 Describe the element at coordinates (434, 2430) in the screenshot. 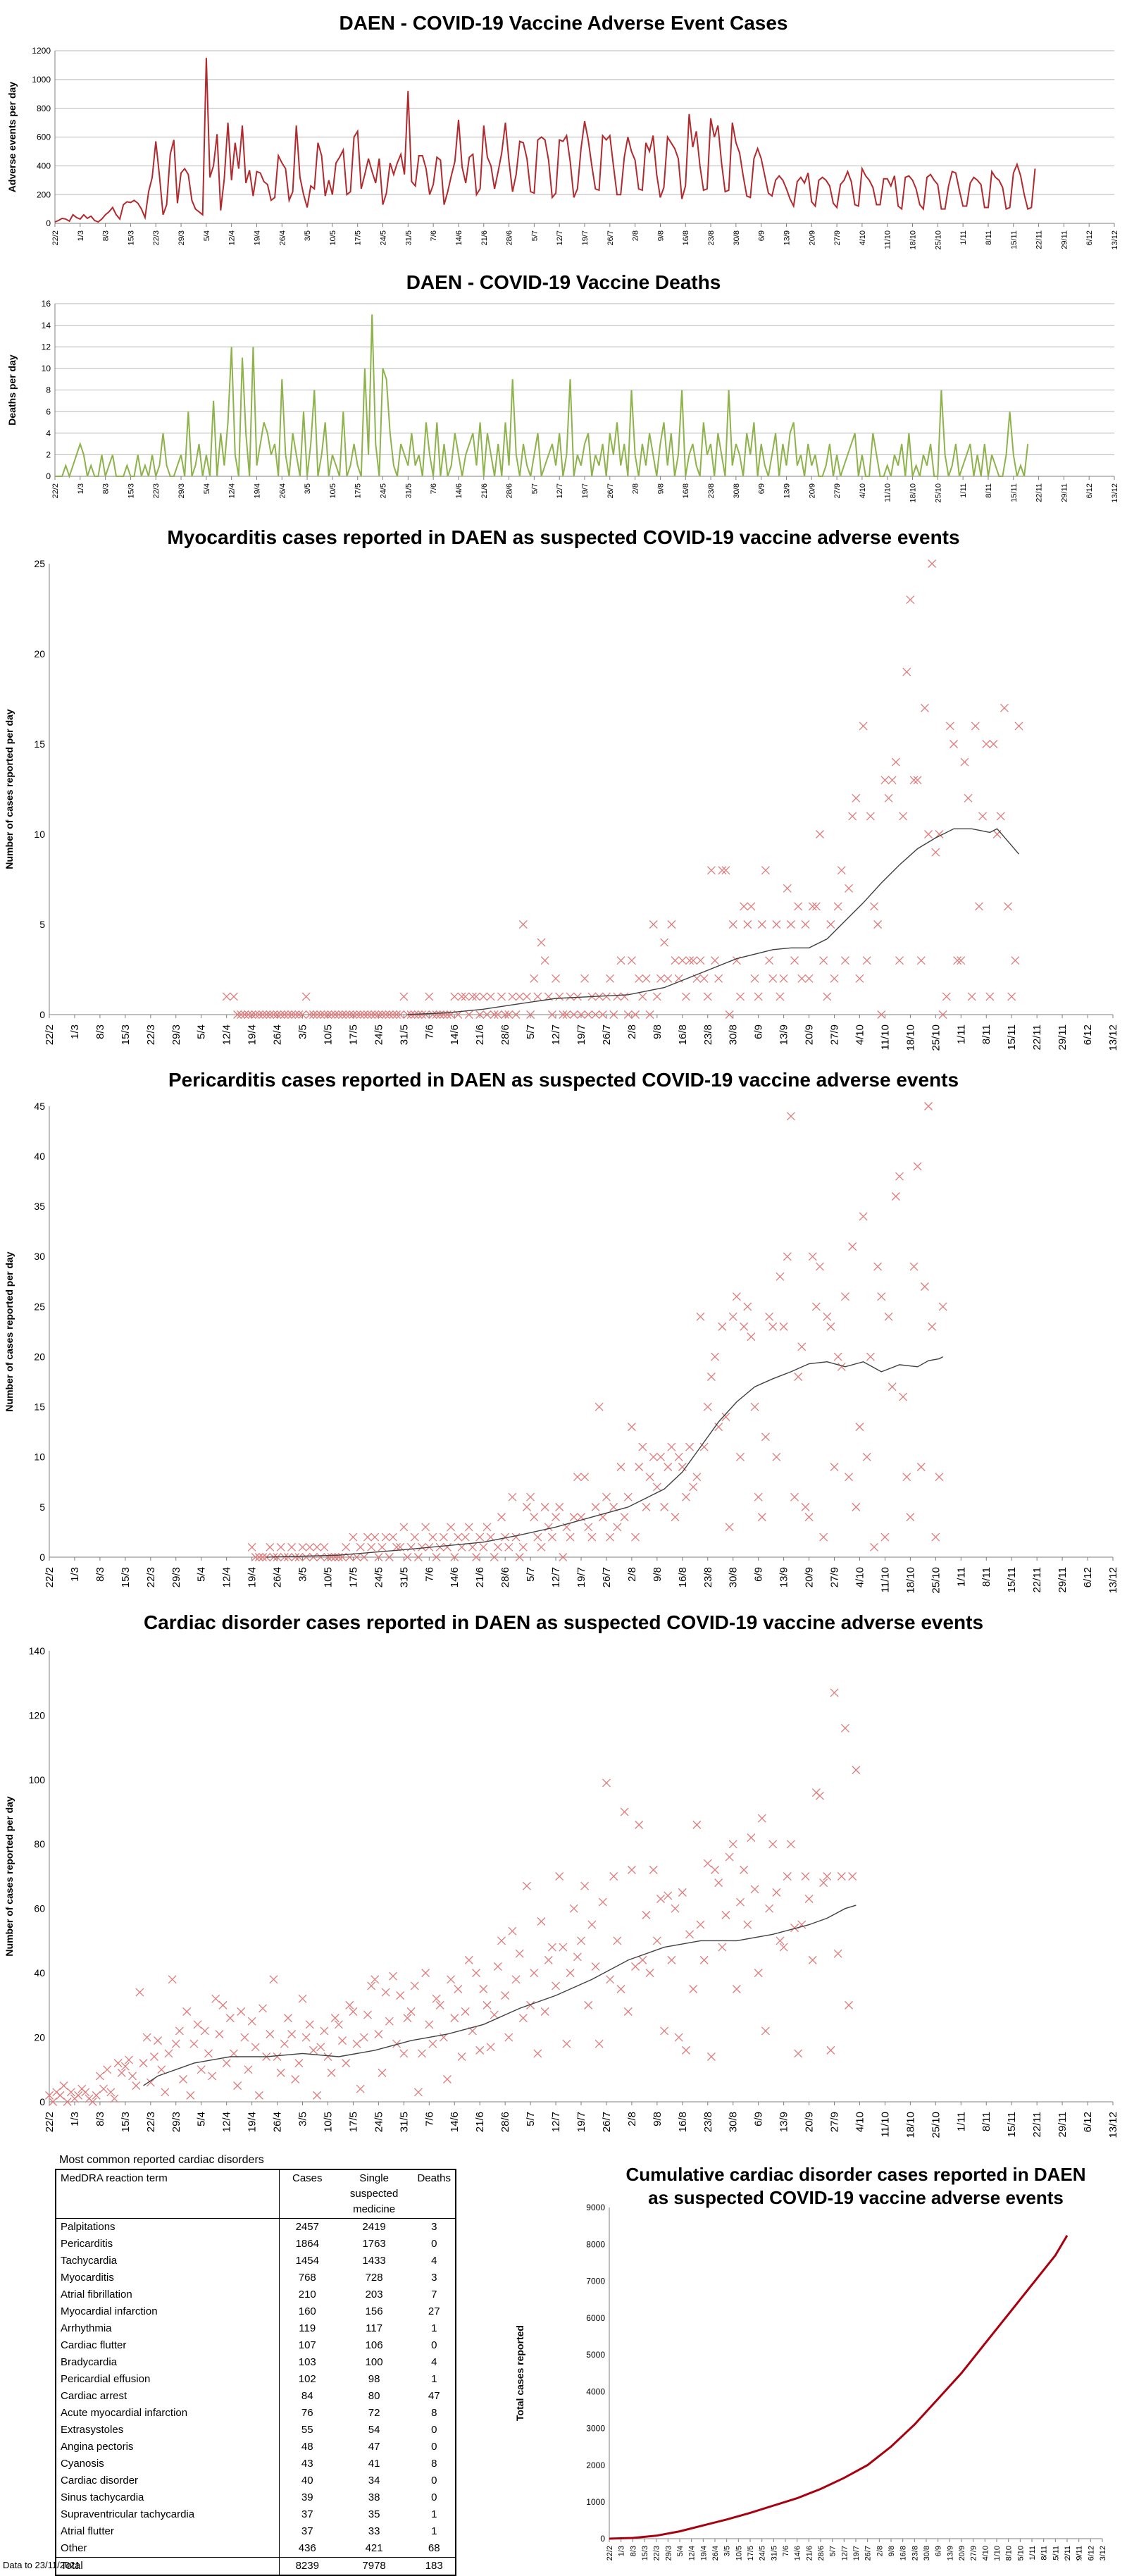

I see `cell-deaths: 0` at that location.